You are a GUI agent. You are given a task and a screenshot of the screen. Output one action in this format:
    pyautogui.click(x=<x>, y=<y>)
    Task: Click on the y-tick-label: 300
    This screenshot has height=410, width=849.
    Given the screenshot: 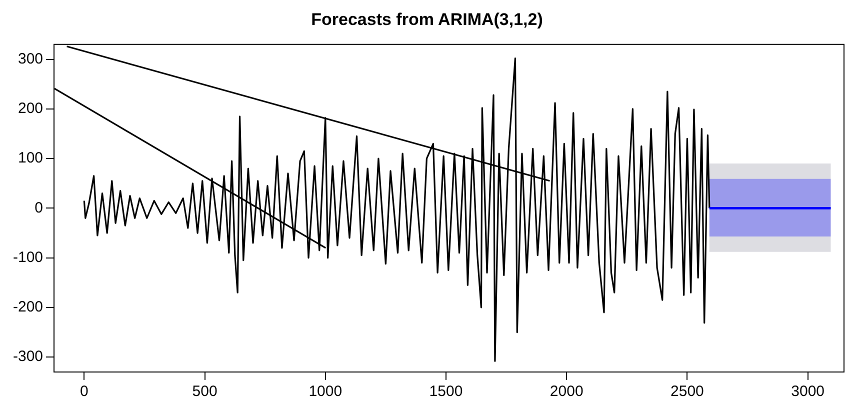 What is the action you would take?
    pyautogui.click(x=31, y=59)
    